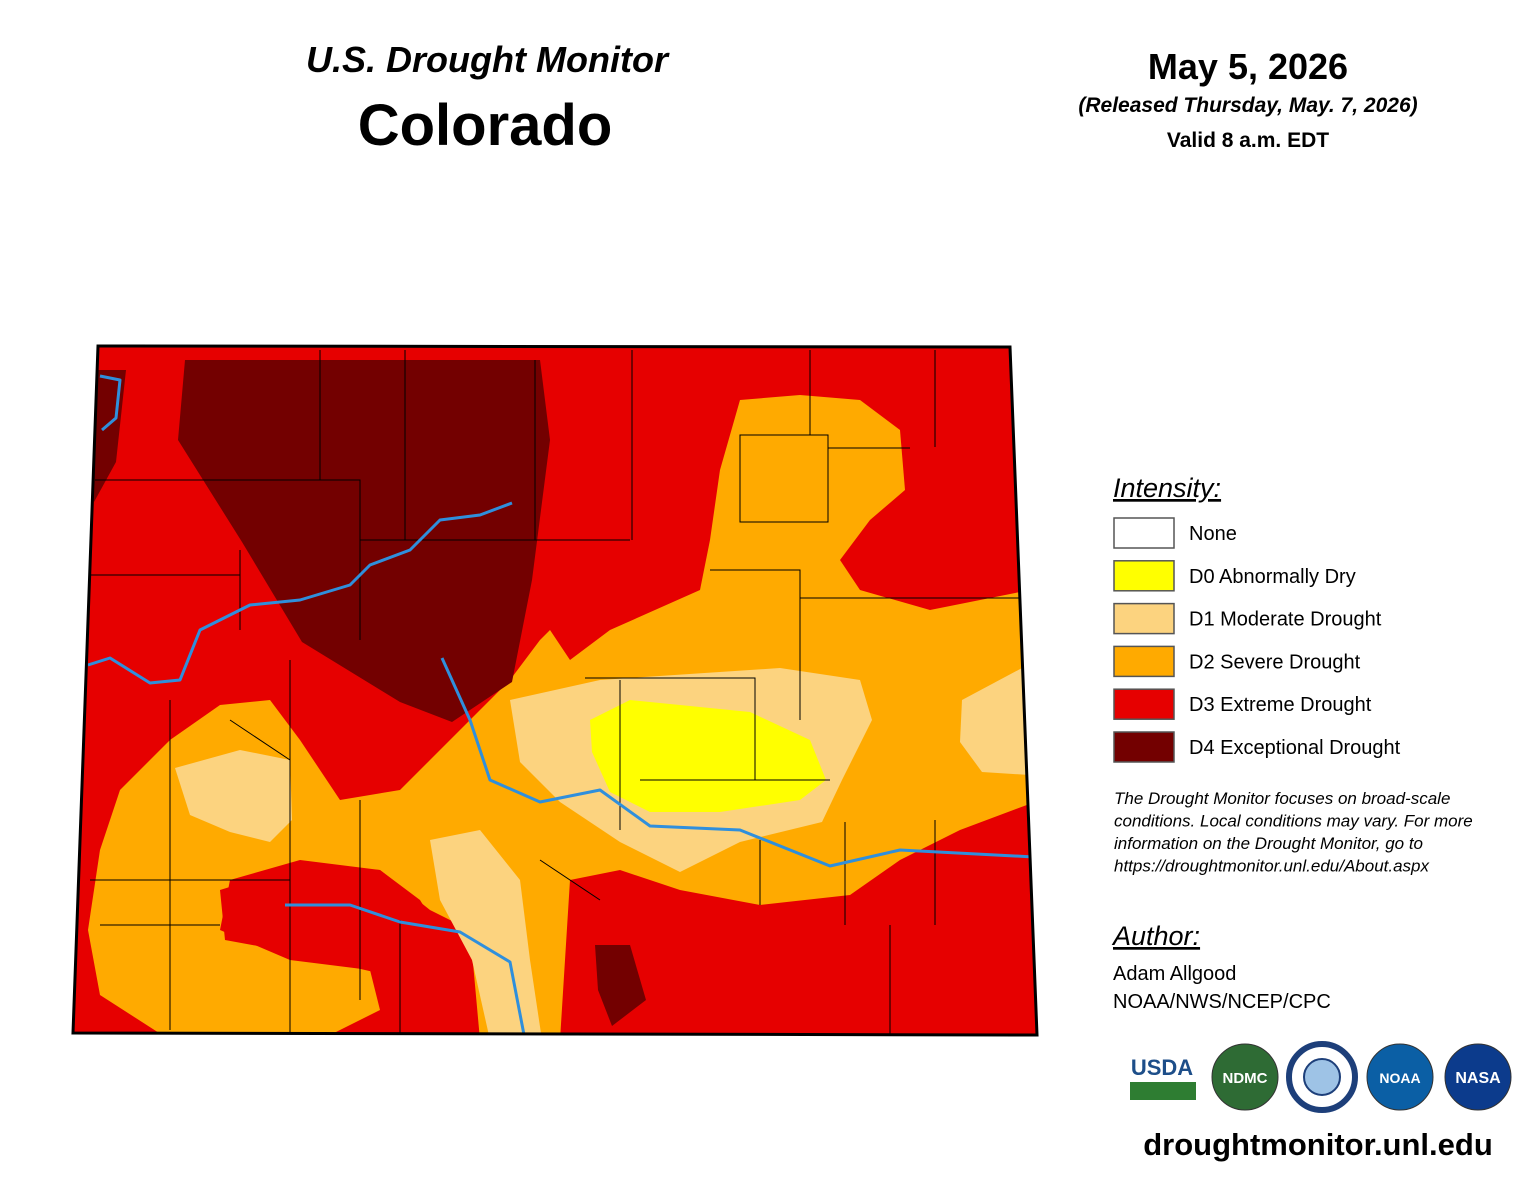 The height and width of the screenshot is (1177, 1536). Describe the element at coordinates (1155, 936) in the screenshot. I see `author-title: Author:` at that location.